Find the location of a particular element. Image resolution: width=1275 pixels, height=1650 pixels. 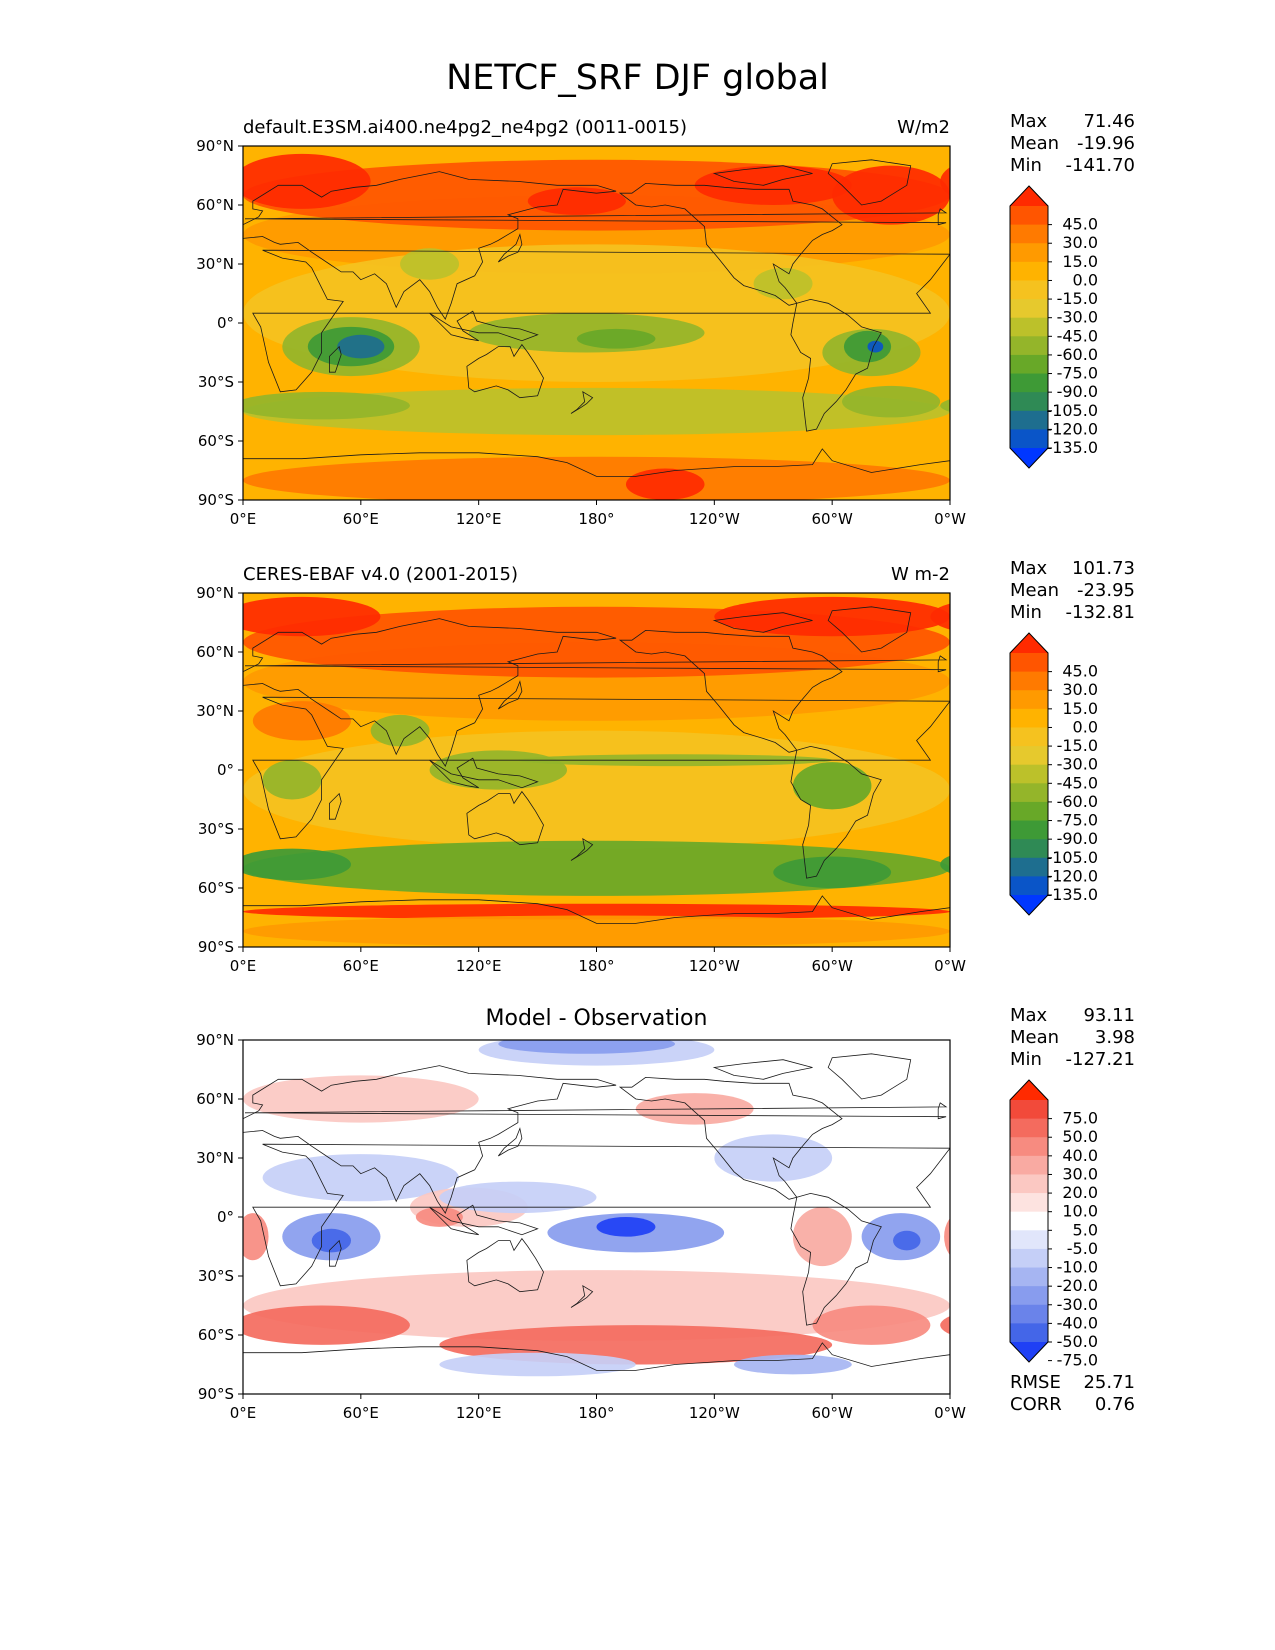

stat-label: Min is located at coordinates (1026, 1059).